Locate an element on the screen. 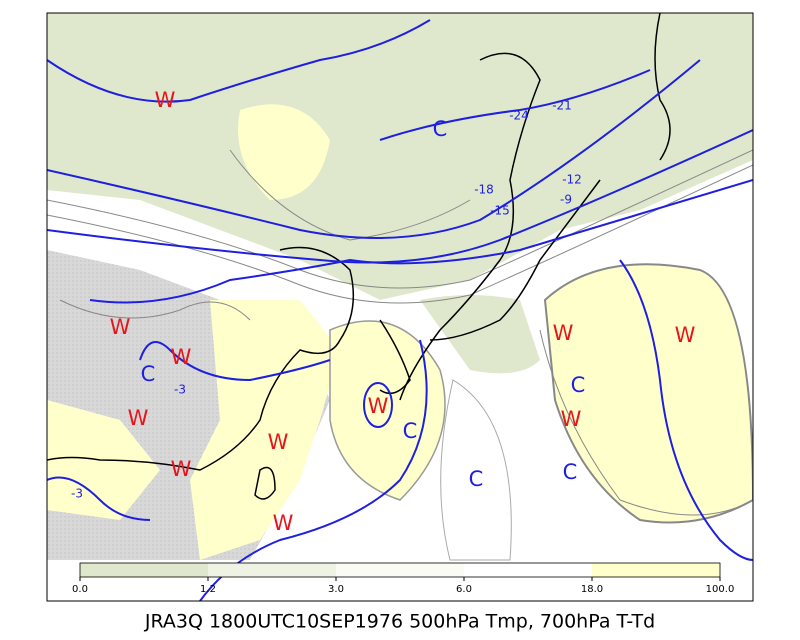  colorbar-label: 6.0 is located at coordinates (464, 589).